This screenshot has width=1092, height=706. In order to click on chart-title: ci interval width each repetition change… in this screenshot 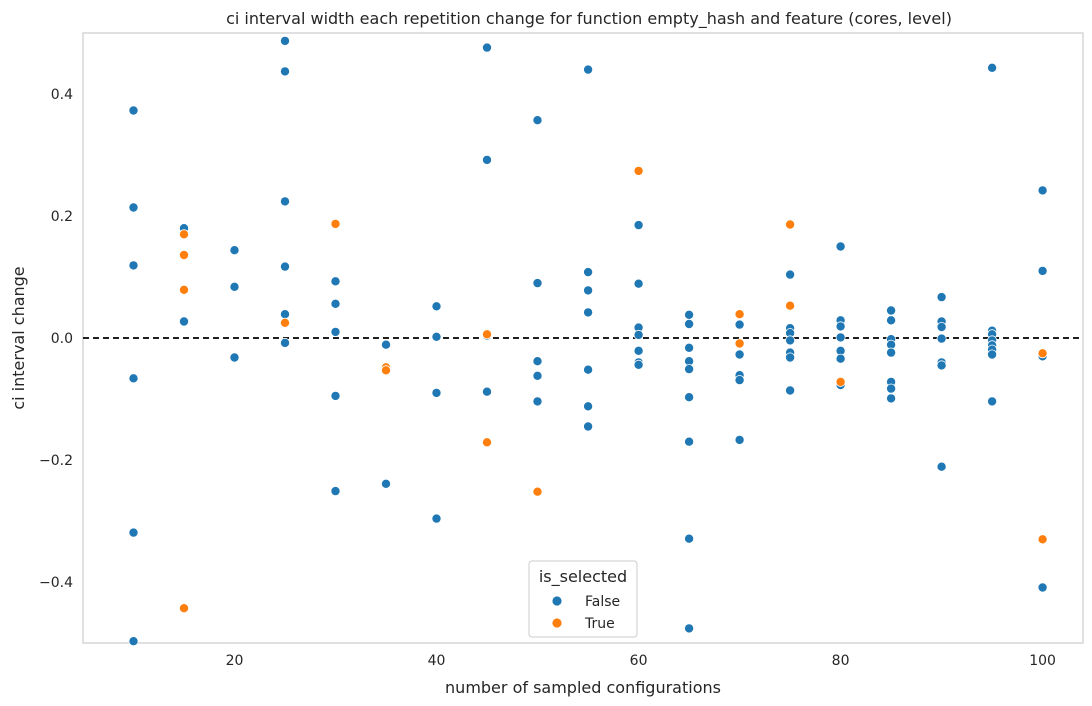, I will do `click(589, 19)`.